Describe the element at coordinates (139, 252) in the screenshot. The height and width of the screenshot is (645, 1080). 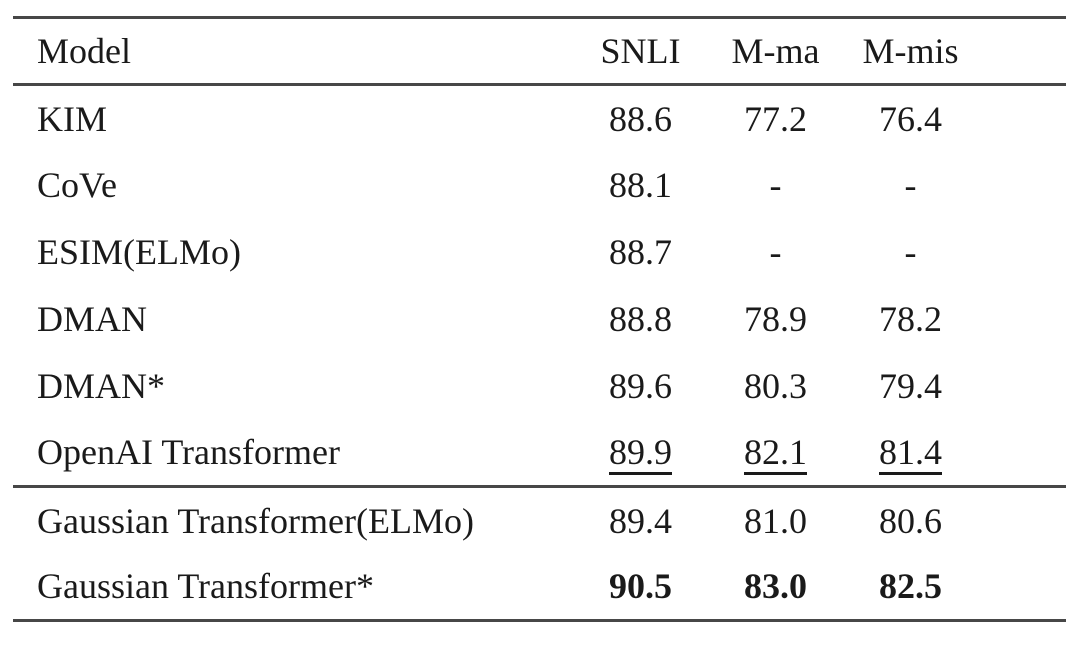
I see `model-name-cell: ESIM(ELMo)` at that location.